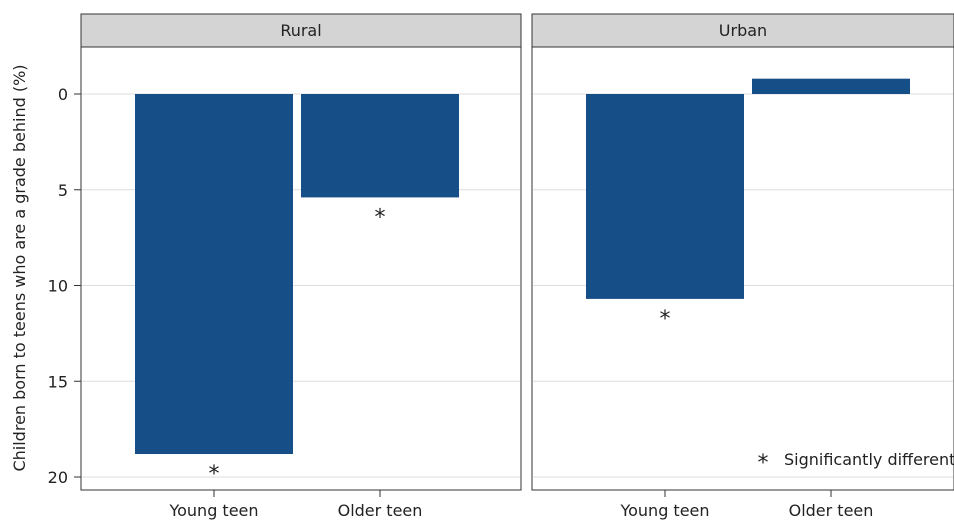 The width and height of the screenshot is (954, 521). What do you see at coordinates (58, 477) in the screenshot?
I see `y-tick-label: 20` at bounding box center [58, 477].